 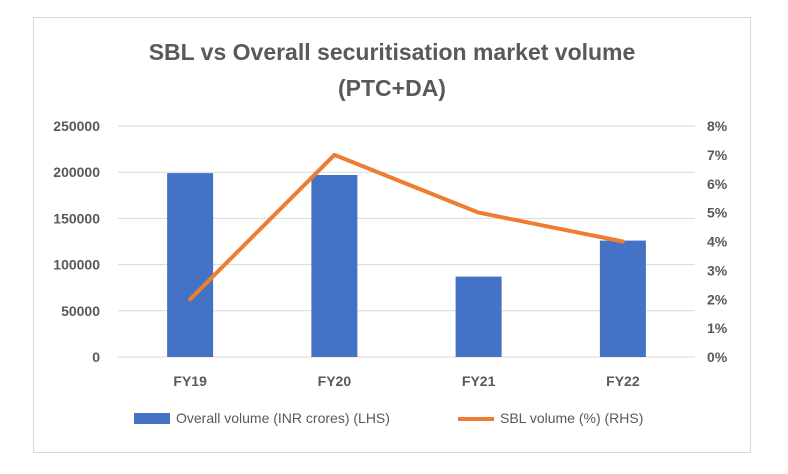 I want to click on legend-swatch-bar, so click(x=152, y=418).